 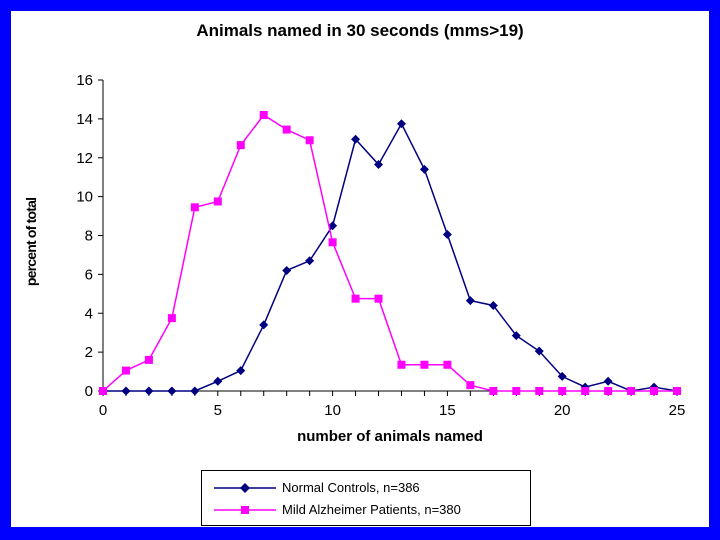 What do you see at coordinates (447, 410) in the screenshot?
I see `x-tick-label: 15` at bounding box center [447, 410].